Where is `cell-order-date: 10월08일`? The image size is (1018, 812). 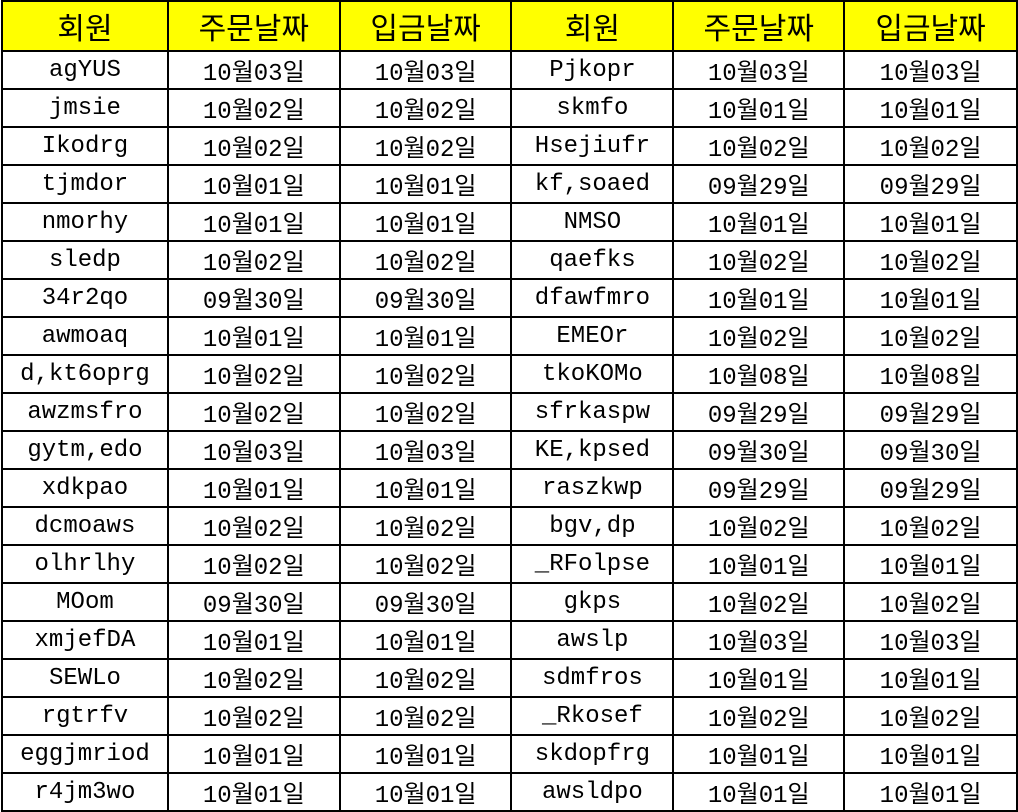 cell-order-date: 10월08일 is located at coordinates (759, 374).